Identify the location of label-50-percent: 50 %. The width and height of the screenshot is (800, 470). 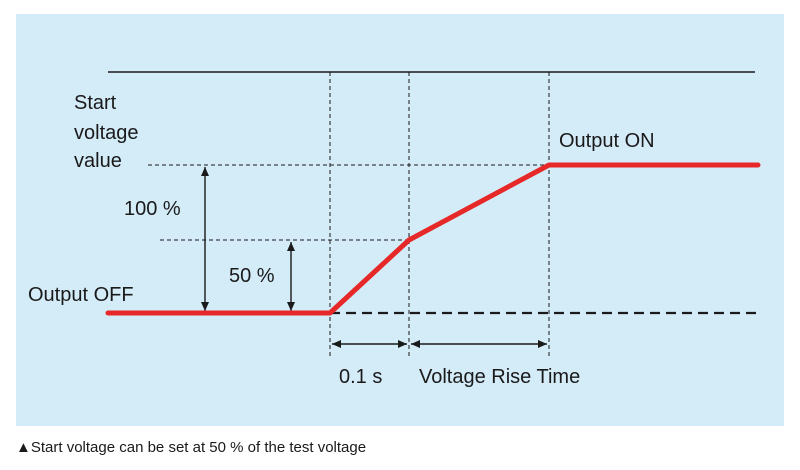
(252, 276).